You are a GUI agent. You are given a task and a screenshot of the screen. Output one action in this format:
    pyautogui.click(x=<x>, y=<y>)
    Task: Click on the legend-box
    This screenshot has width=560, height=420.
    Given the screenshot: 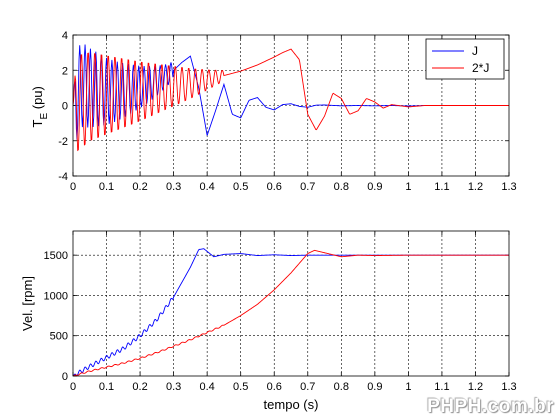 What is the action you would take?
    pyautogui.click(x=465, y=59)
    